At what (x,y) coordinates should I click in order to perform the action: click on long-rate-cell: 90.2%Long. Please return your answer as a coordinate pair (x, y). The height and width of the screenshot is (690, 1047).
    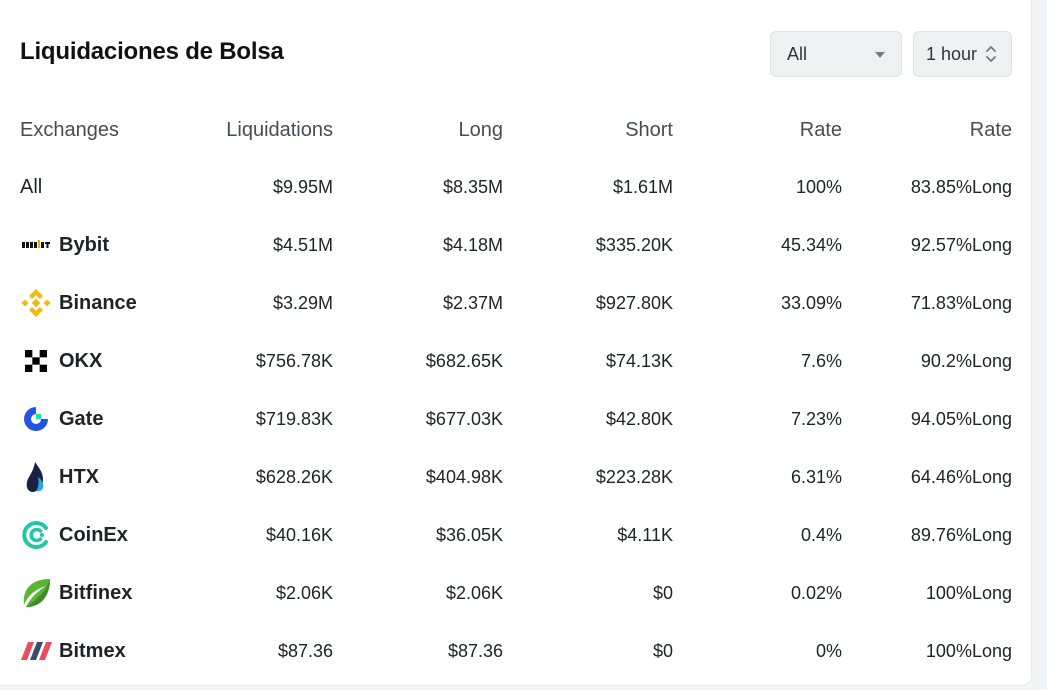
    Looking at the image, I should click on (966, 360).